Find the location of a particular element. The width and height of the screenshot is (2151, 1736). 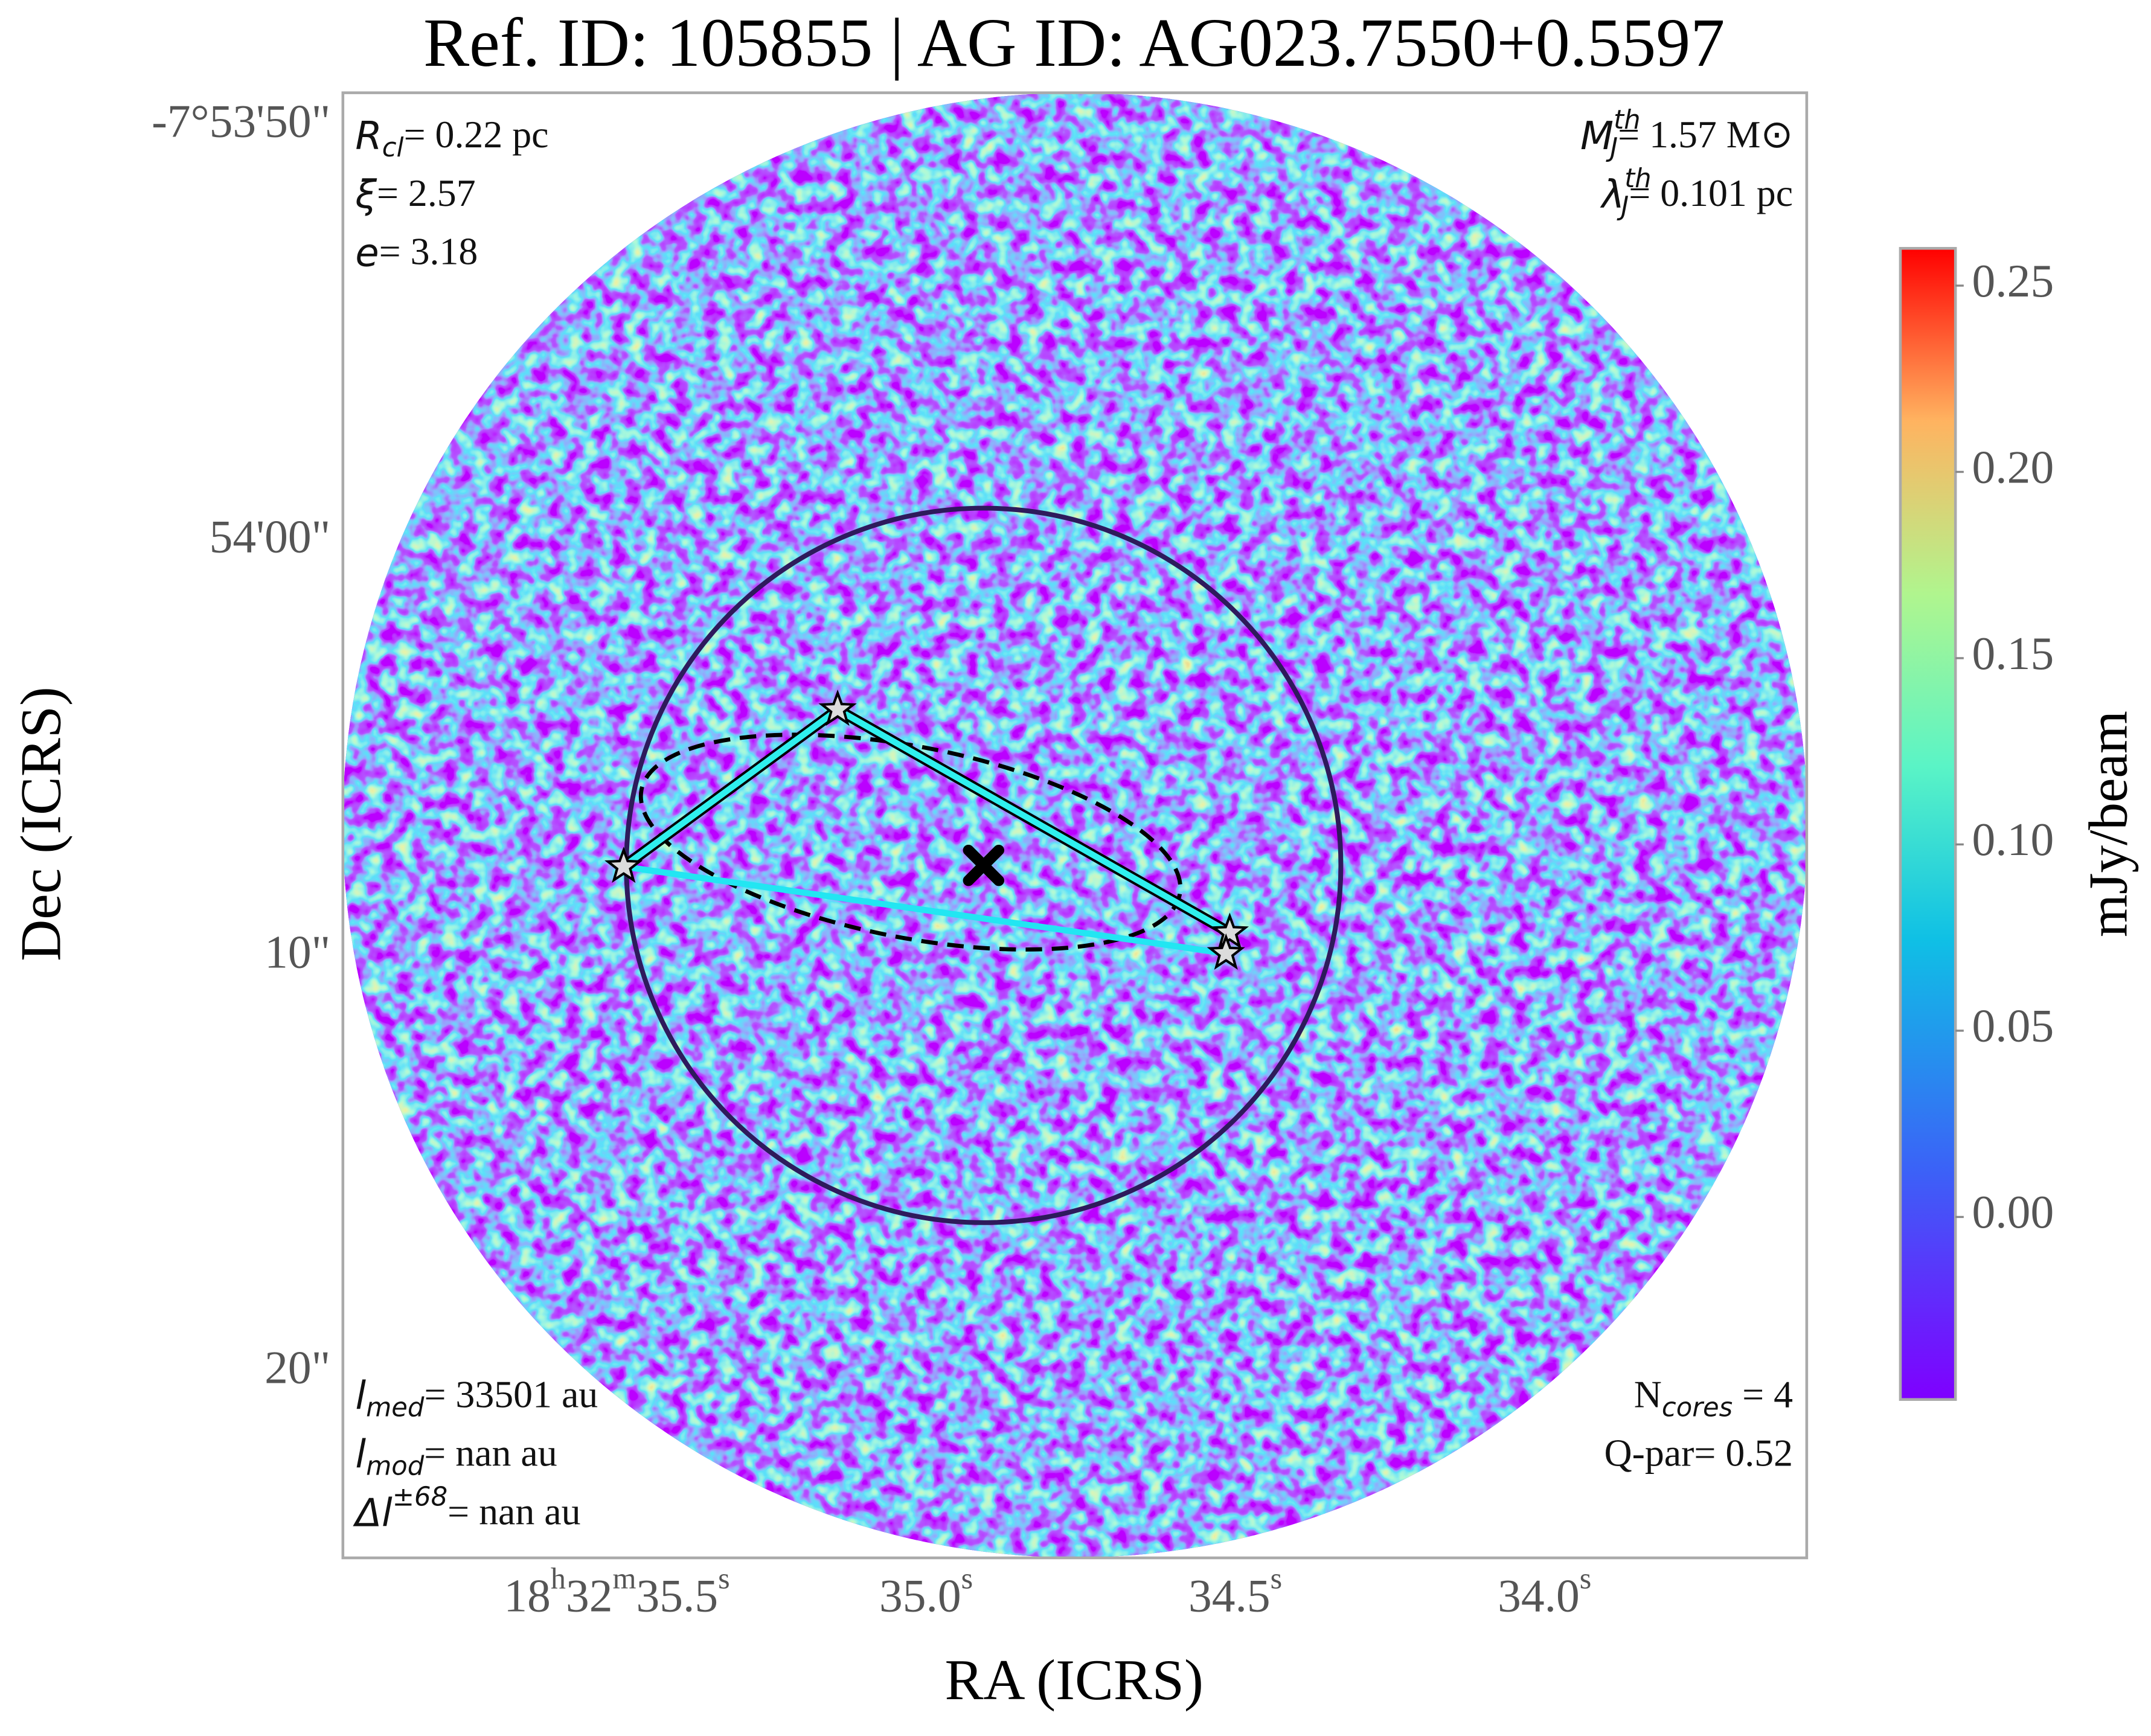

annotation-part: ±68 is located at coordinates (420, 1497).